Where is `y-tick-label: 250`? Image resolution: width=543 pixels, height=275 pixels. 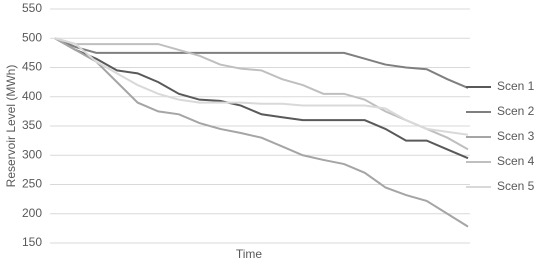 y-tick-label: 250 is located at coordinates (32, 184).